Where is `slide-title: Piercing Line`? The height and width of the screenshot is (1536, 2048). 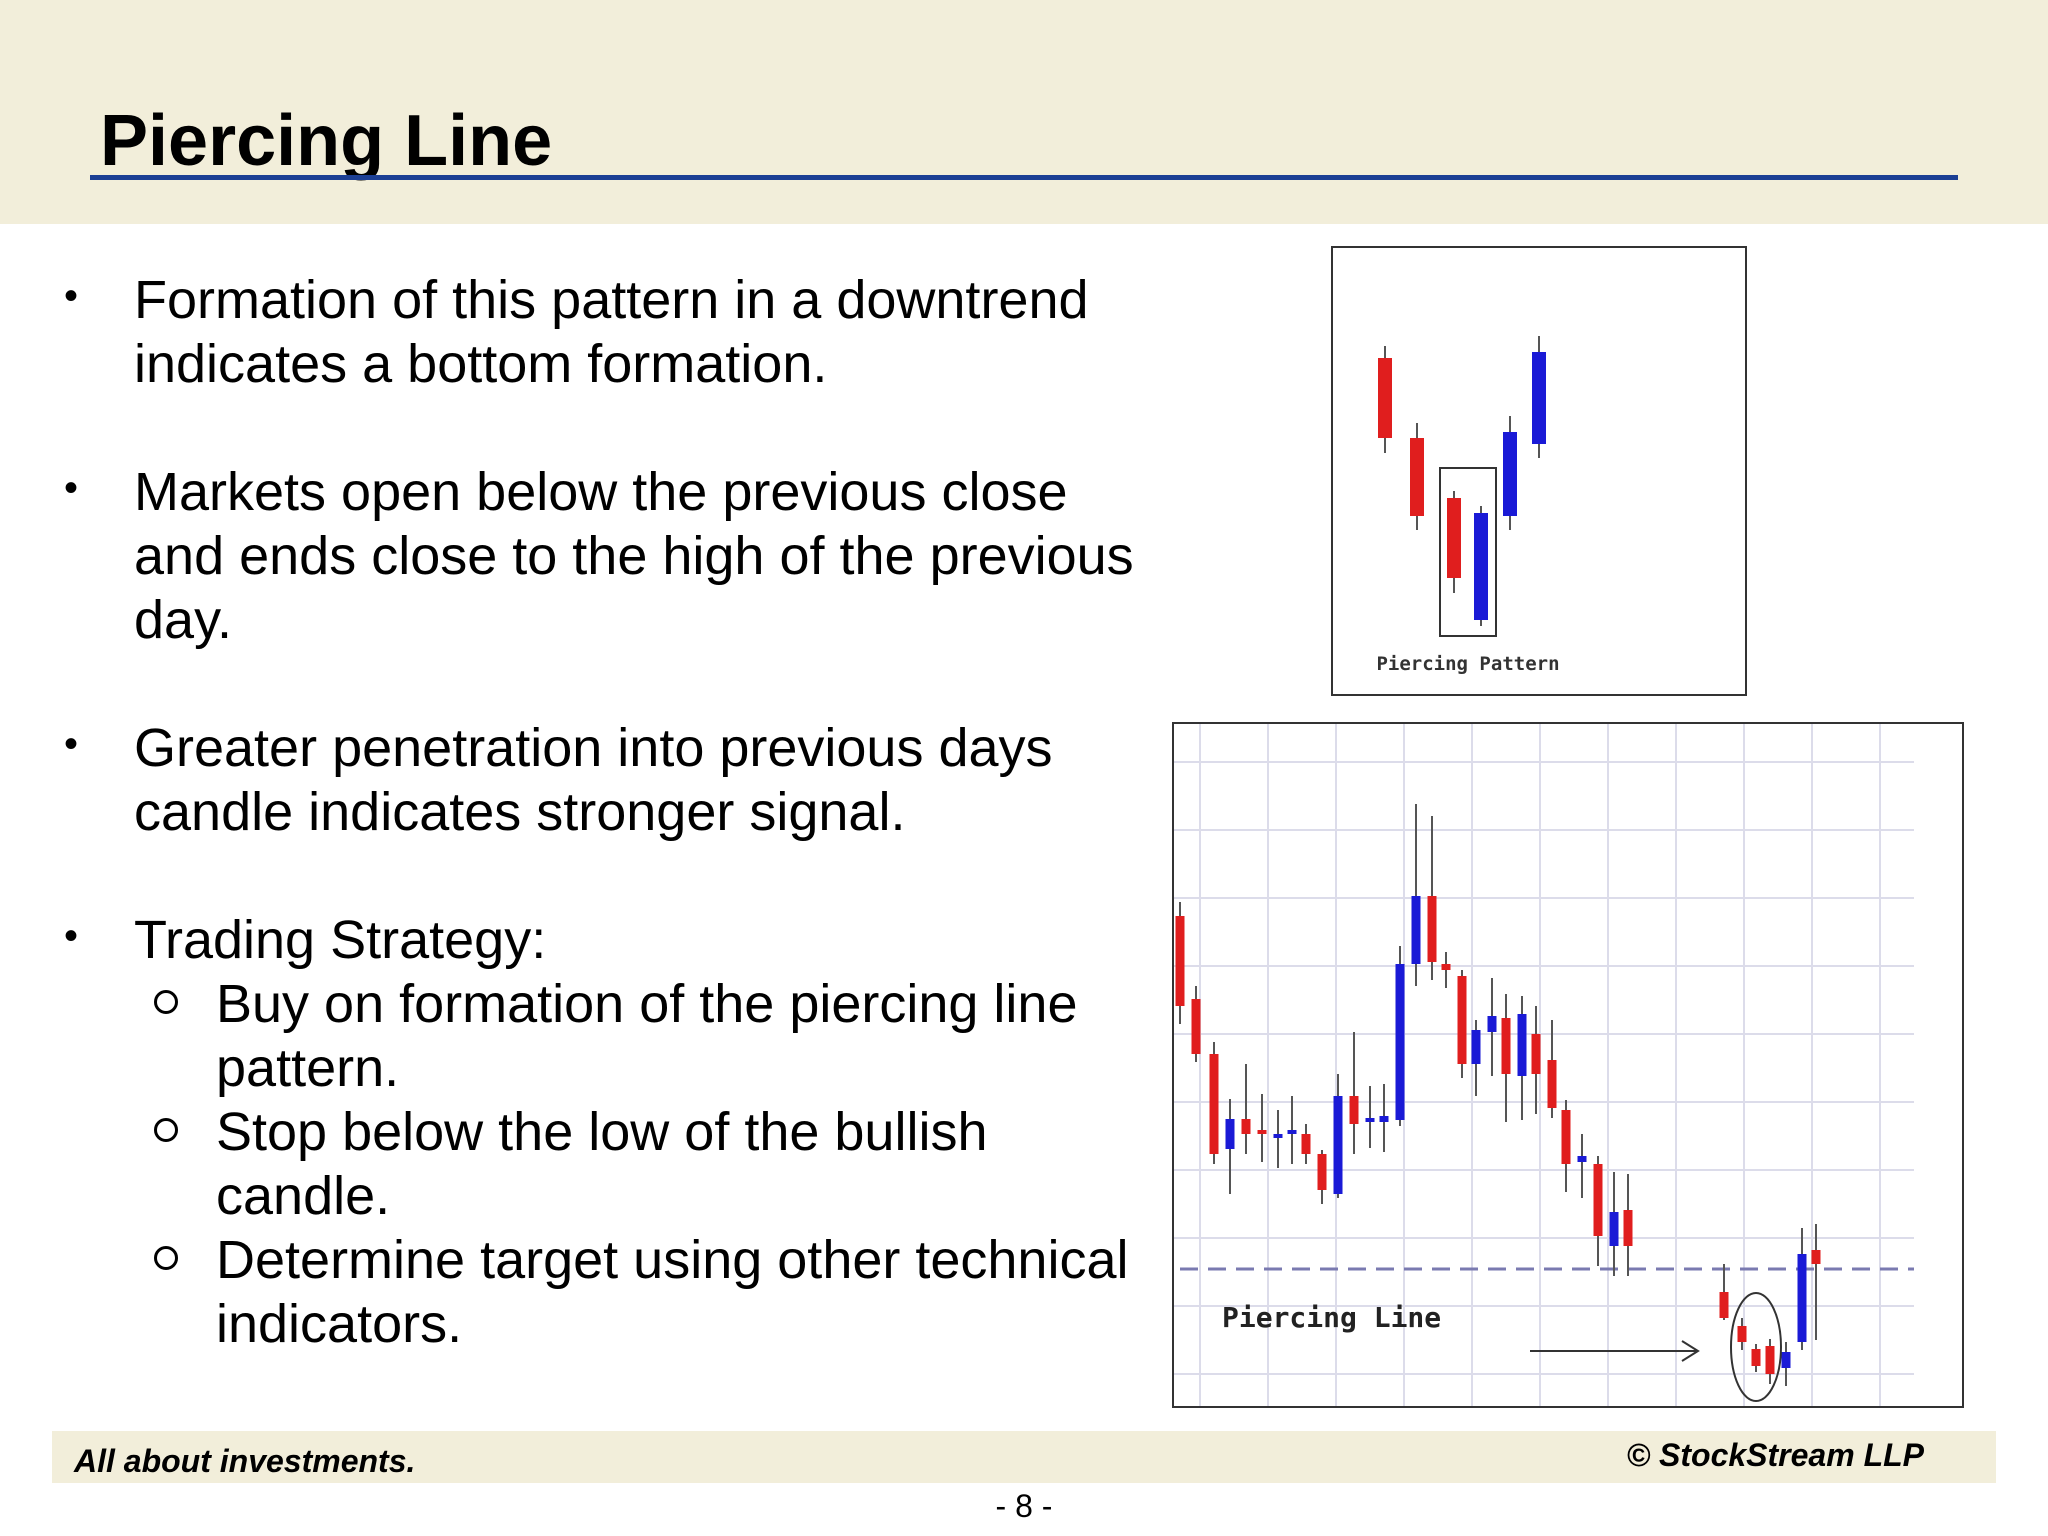
slide-title: Piercing Line is located at coordinates (326, 141).